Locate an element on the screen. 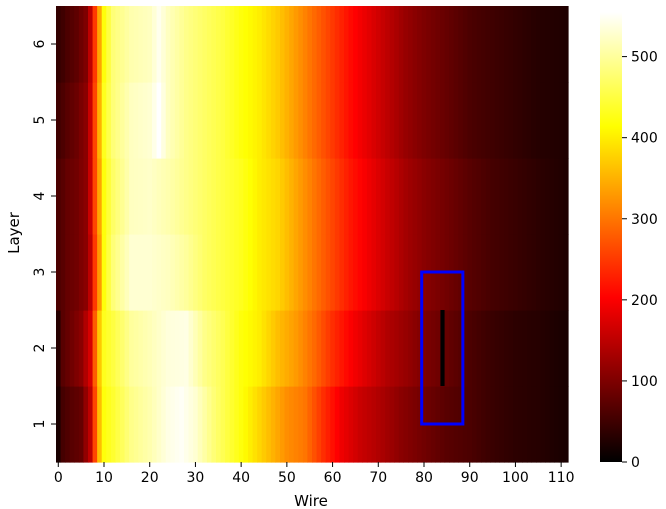 The image size is (666, 509). colorbar-axis: 0 100 200 300 400 500 is located at coordinates (640, 260).